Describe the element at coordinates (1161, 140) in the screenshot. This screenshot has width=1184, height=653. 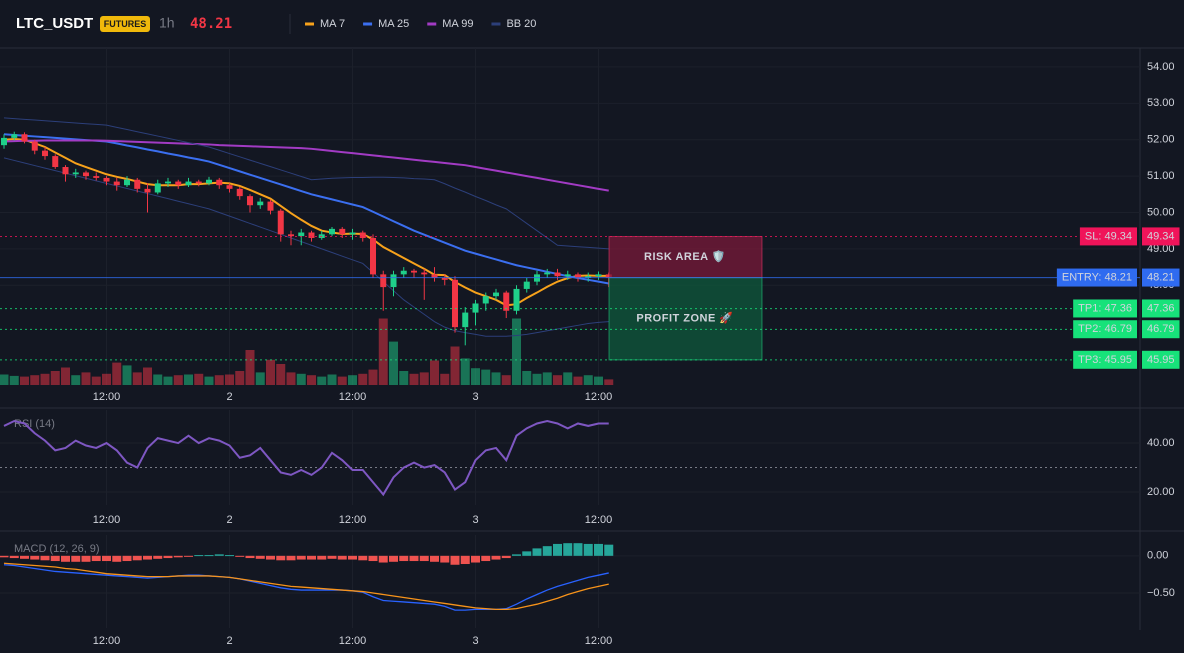
I see `y-tick-label: 52.00` at that location.